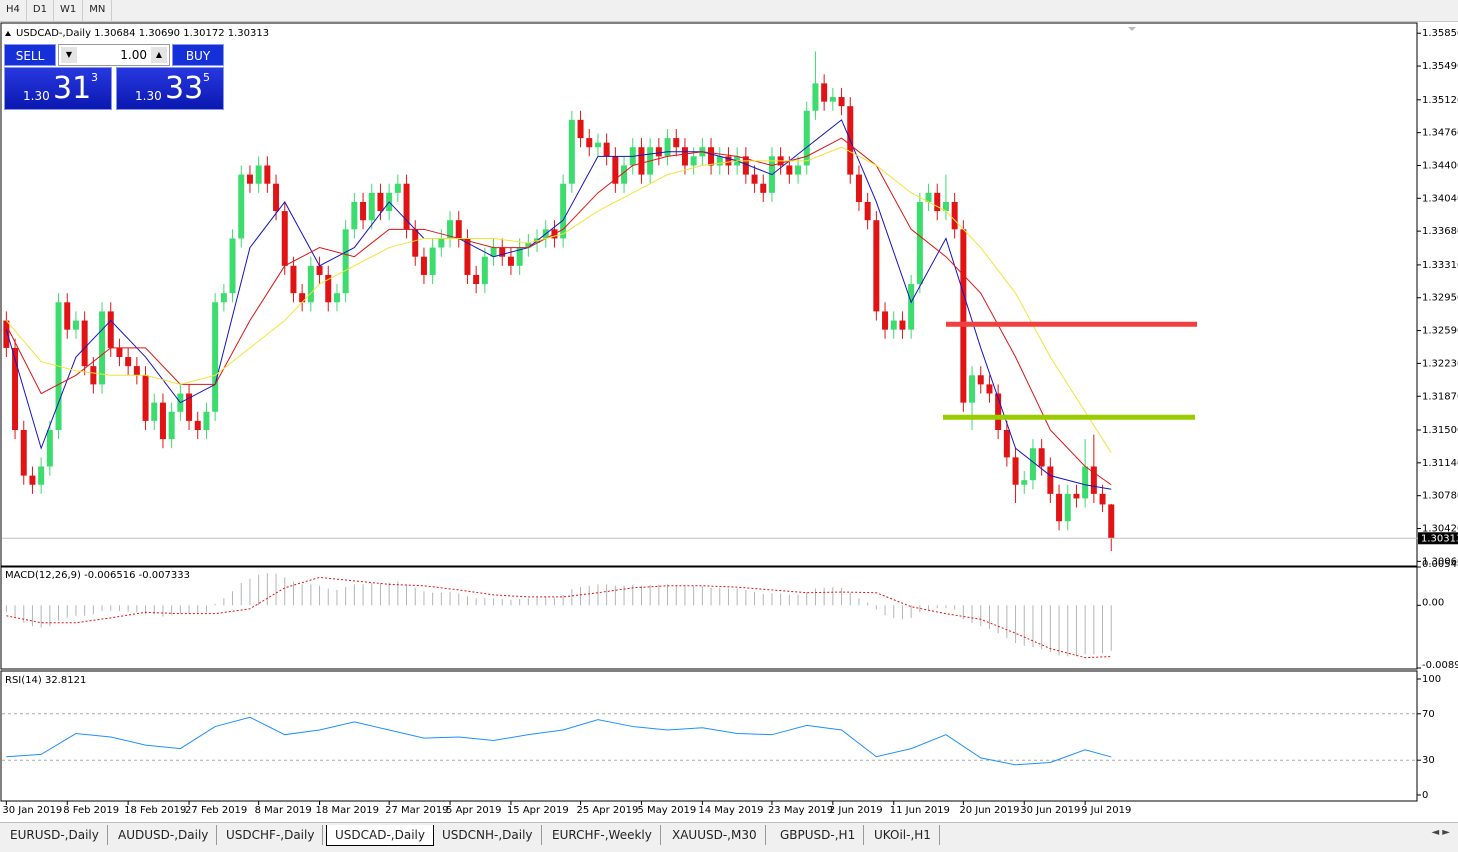  Describe the element at coordinates (114, 55) in the screenshot. I see `lots-box: ▼ 1.00 ▲` at that location.